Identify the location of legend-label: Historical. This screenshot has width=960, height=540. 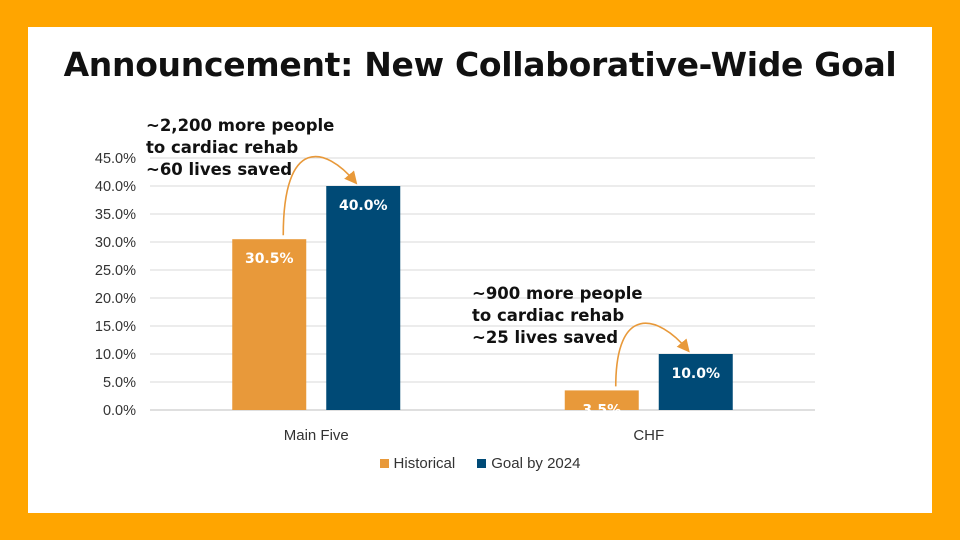
(424, 463).